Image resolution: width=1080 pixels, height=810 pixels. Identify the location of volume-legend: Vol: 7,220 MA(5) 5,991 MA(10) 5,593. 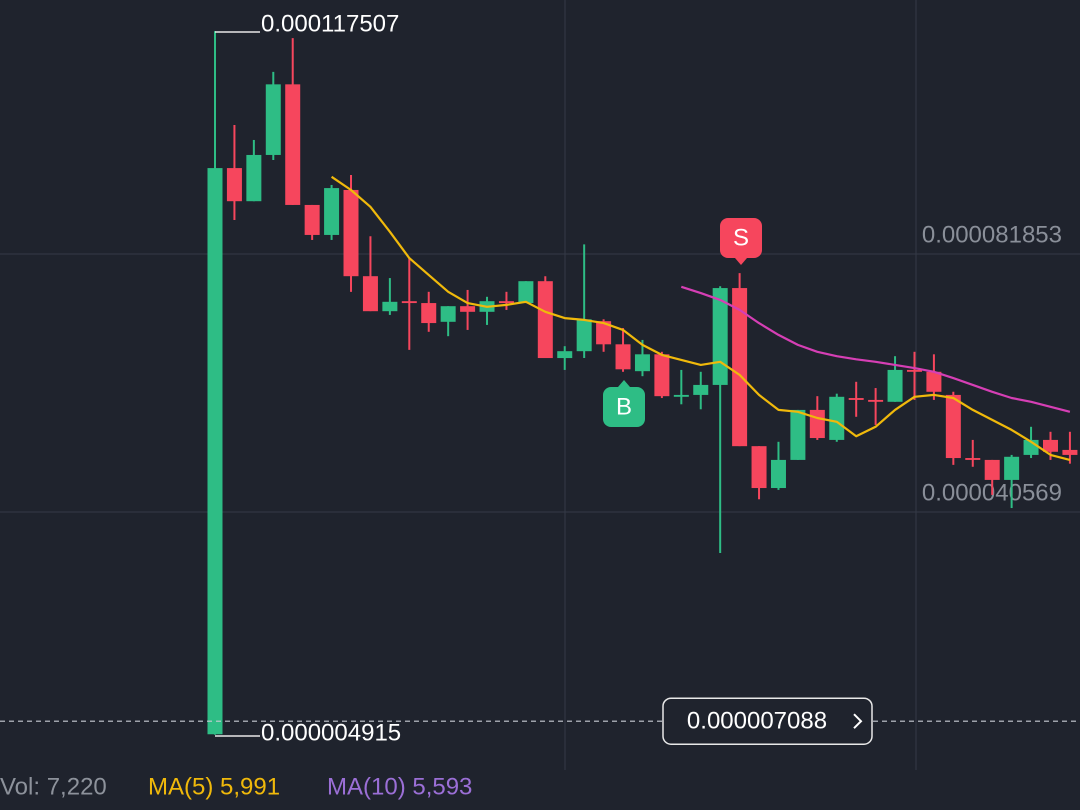
(236, 786).